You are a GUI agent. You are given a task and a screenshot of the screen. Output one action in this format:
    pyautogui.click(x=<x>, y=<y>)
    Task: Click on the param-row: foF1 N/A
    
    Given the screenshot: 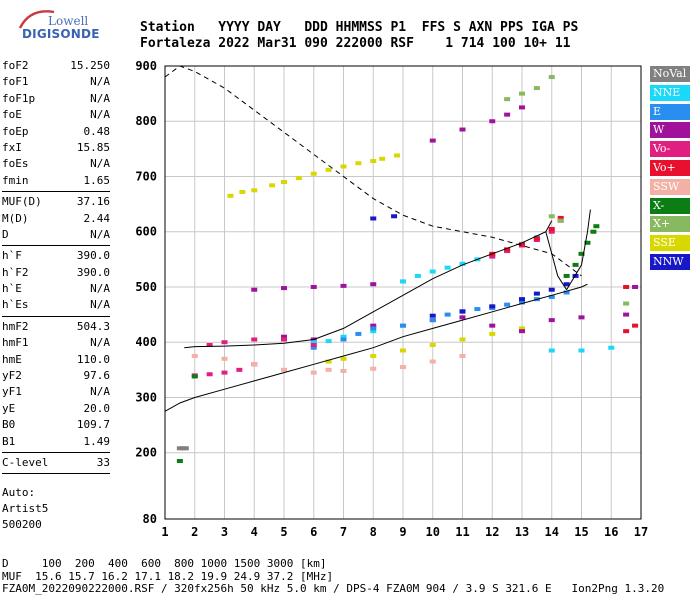 What is the action you would take?
    pyautogui.click(x=56, y=82)
    